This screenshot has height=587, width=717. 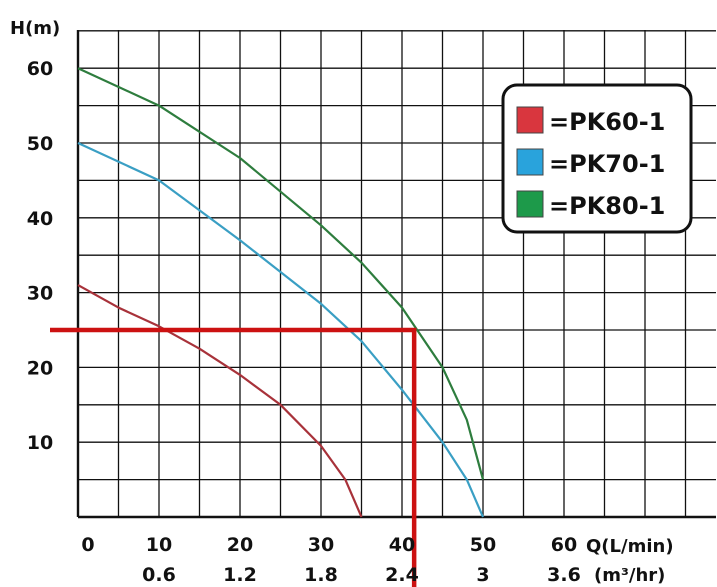 I want to click on x-tick-label: 60, so click(x=564, y=545).